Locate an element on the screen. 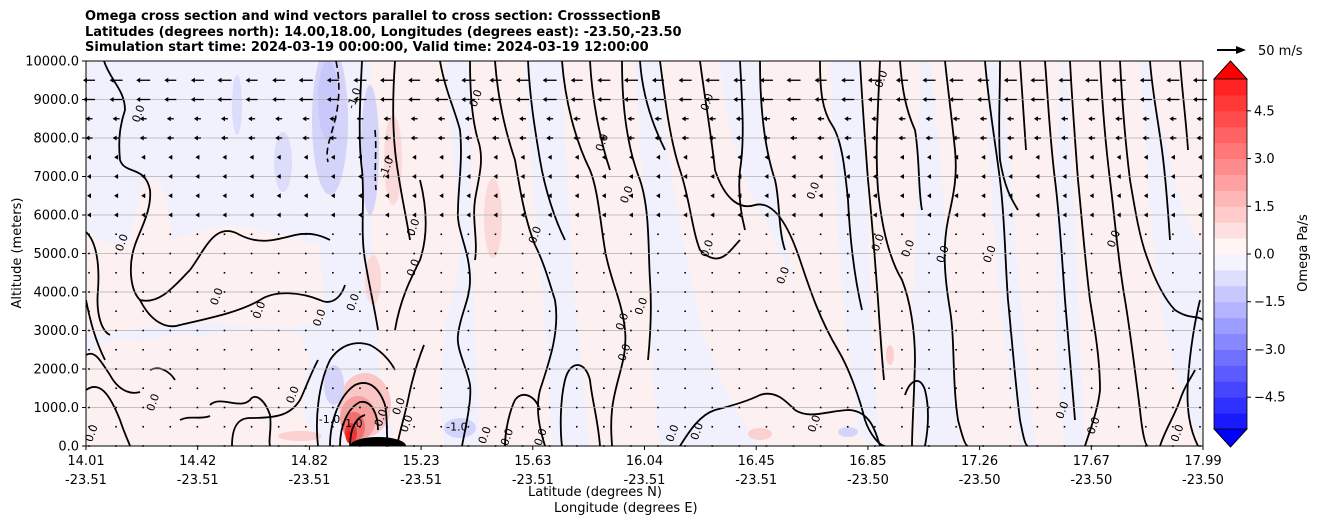 This screenshot has height=526, width=1320. y-tick-label: 10000.0 is located at coordinates (52, 62).